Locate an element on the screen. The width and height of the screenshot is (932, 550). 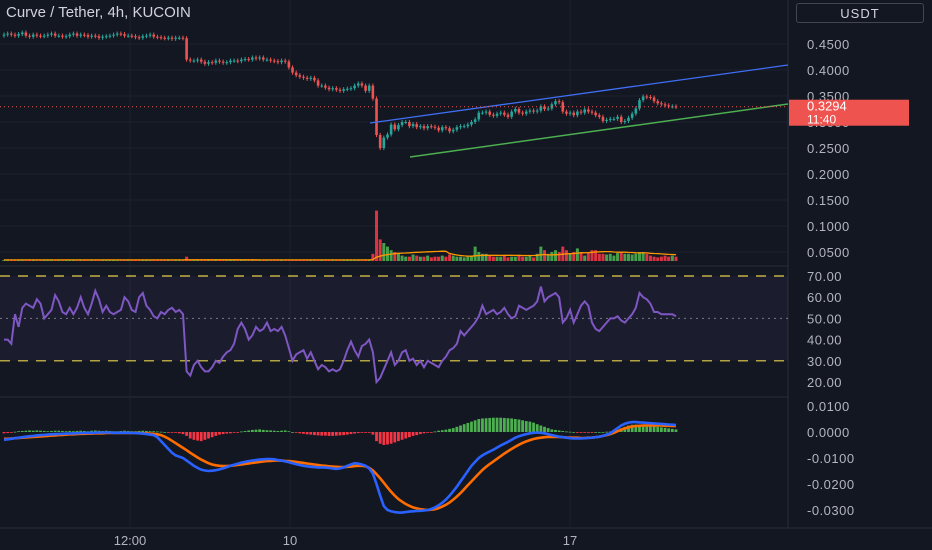
time-axis: 12:00 10 17 is located at coordinates (346, 540).